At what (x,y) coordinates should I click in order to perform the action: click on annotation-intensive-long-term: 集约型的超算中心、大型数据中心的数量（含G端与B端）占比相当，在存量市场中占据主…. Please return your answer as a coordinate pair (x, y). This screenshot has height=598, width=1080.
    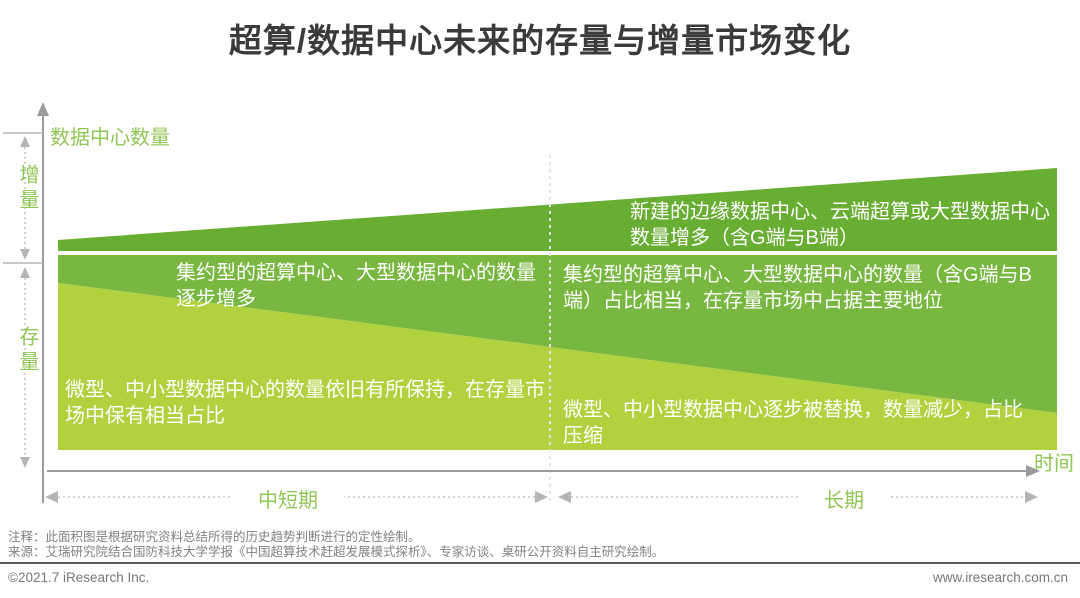
    Looking at the image, I should click on (797, 288).